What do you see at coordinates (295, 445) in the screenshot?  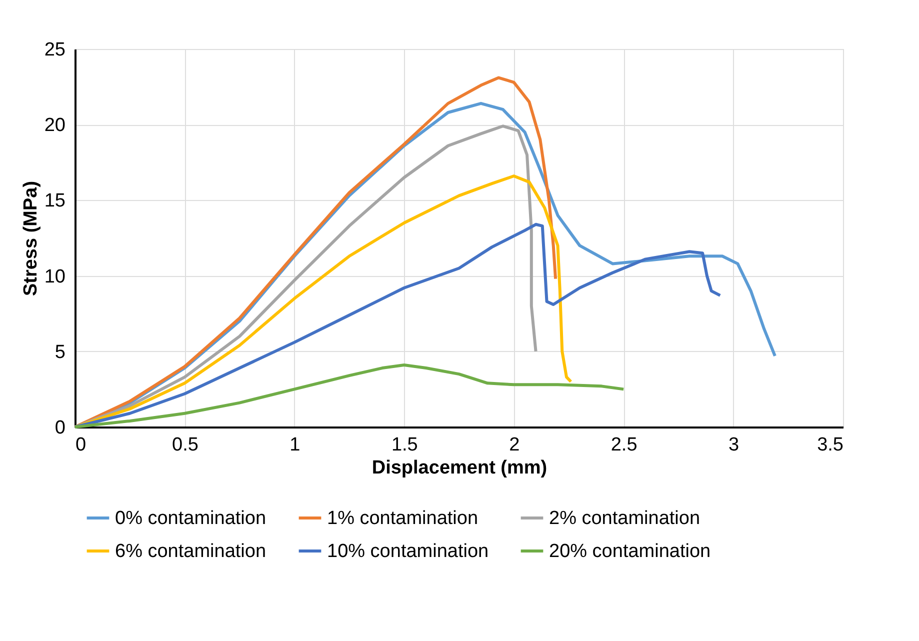 I see `x-tick-label: 1` at bounding box center [295, 445].